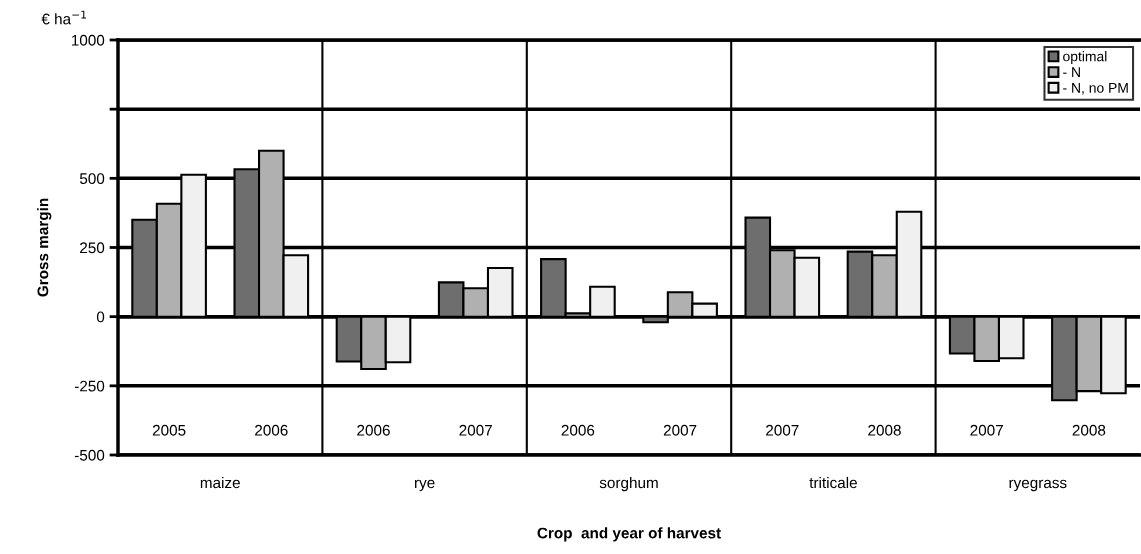 This screenshot has width=1141, height=554. Describe the element at coordinates (89, 455) in the screenshot. I see `y-tick-label: -500` at that location.